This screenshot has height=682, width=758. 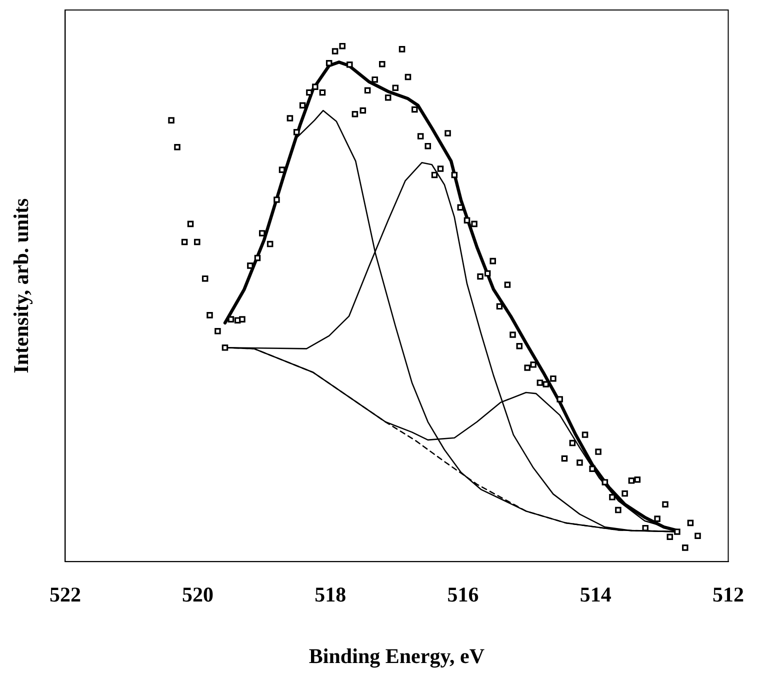 What do you see at coordinates (21, 286) in the screenshot?
I see `y-axis-title: Intensity, arb. units` at bounding box center [21, 286].